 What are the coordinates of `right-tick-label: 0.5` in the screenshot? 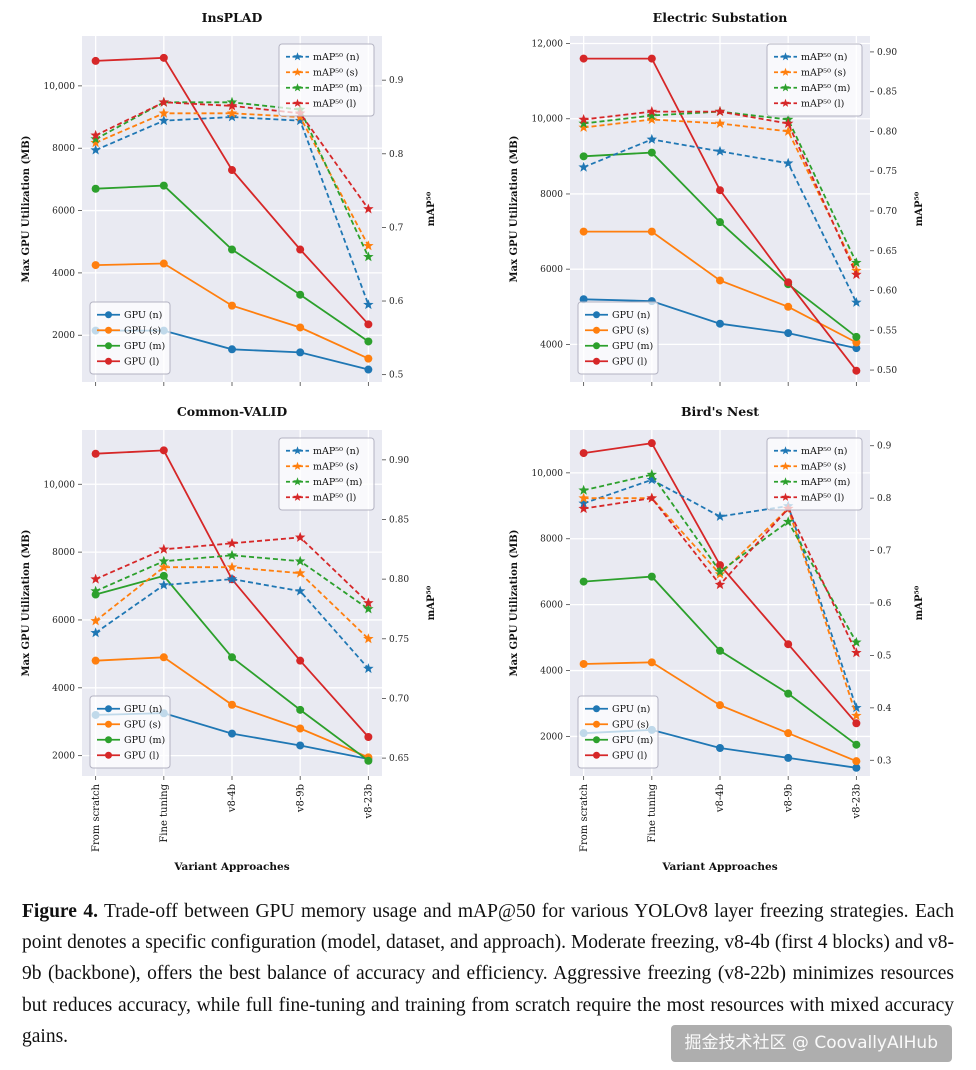 It's located at (884, 656).